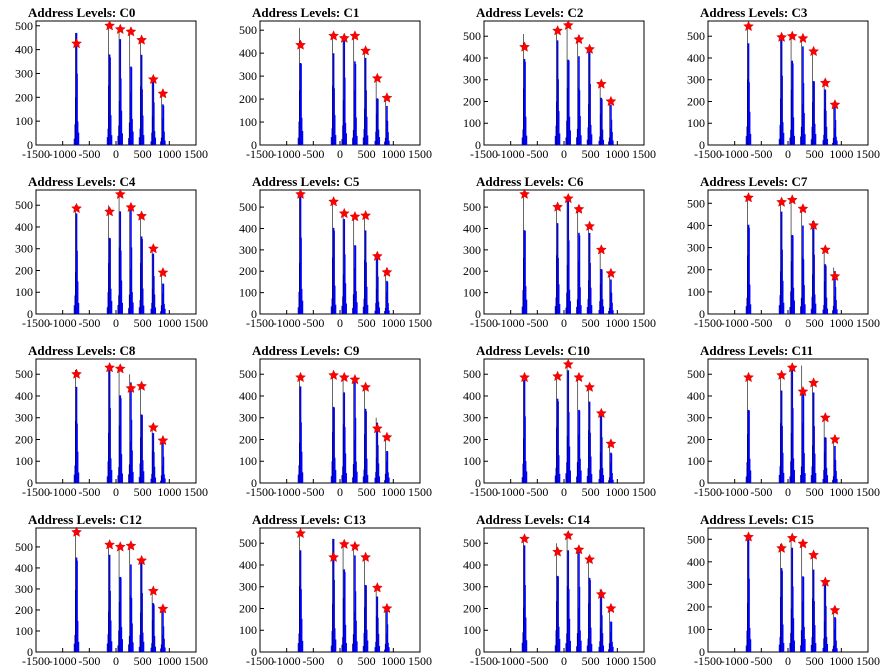 This screenshot has height=672, width=896. Describe the element at coordinates (757, 519) in the screenshot. I see `chart-title: Address Levels: C15` at that location.